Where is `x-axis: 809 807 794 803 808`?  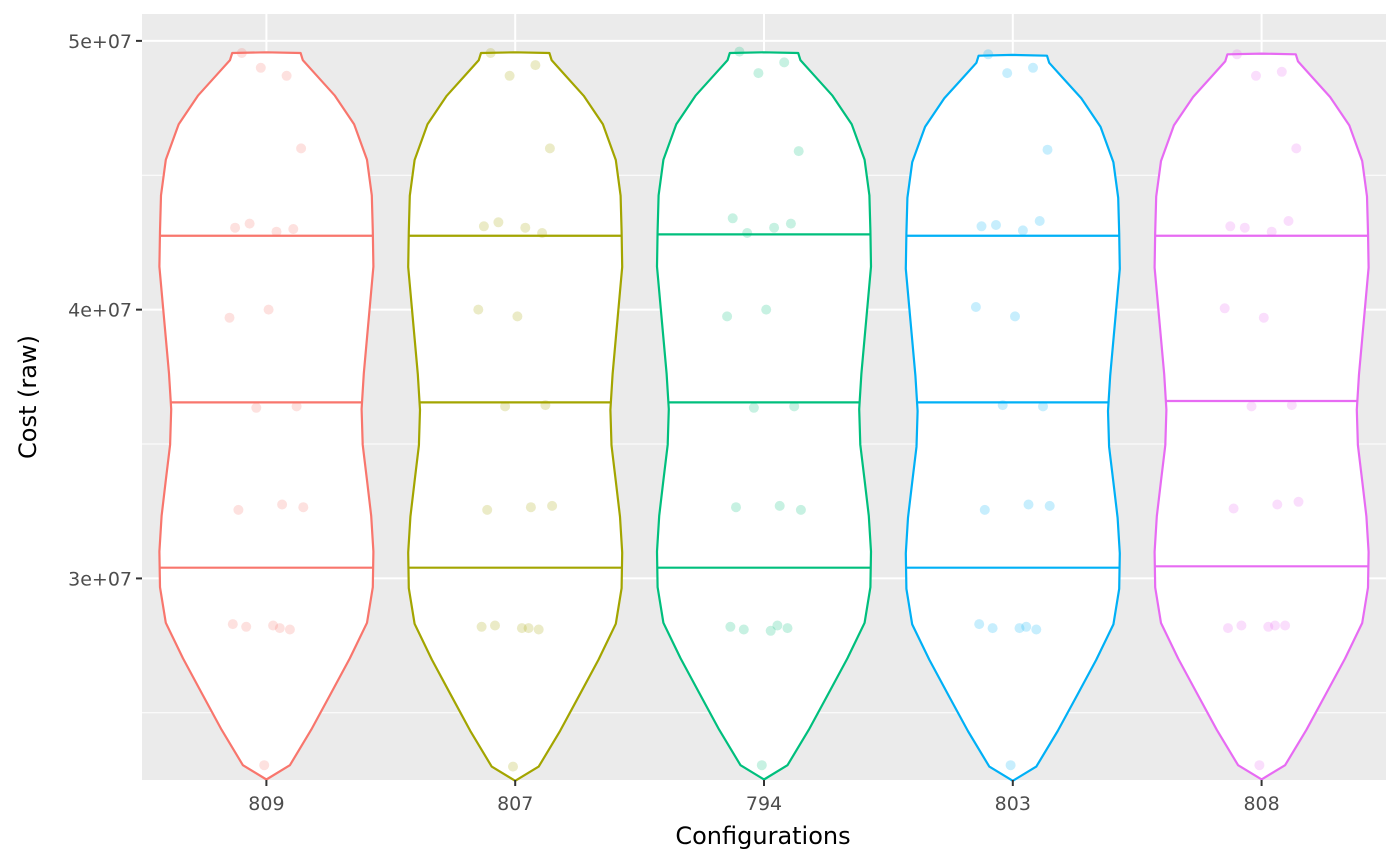 x-axis: 809 807 794 803 808 is located at coordinates (764, 797).